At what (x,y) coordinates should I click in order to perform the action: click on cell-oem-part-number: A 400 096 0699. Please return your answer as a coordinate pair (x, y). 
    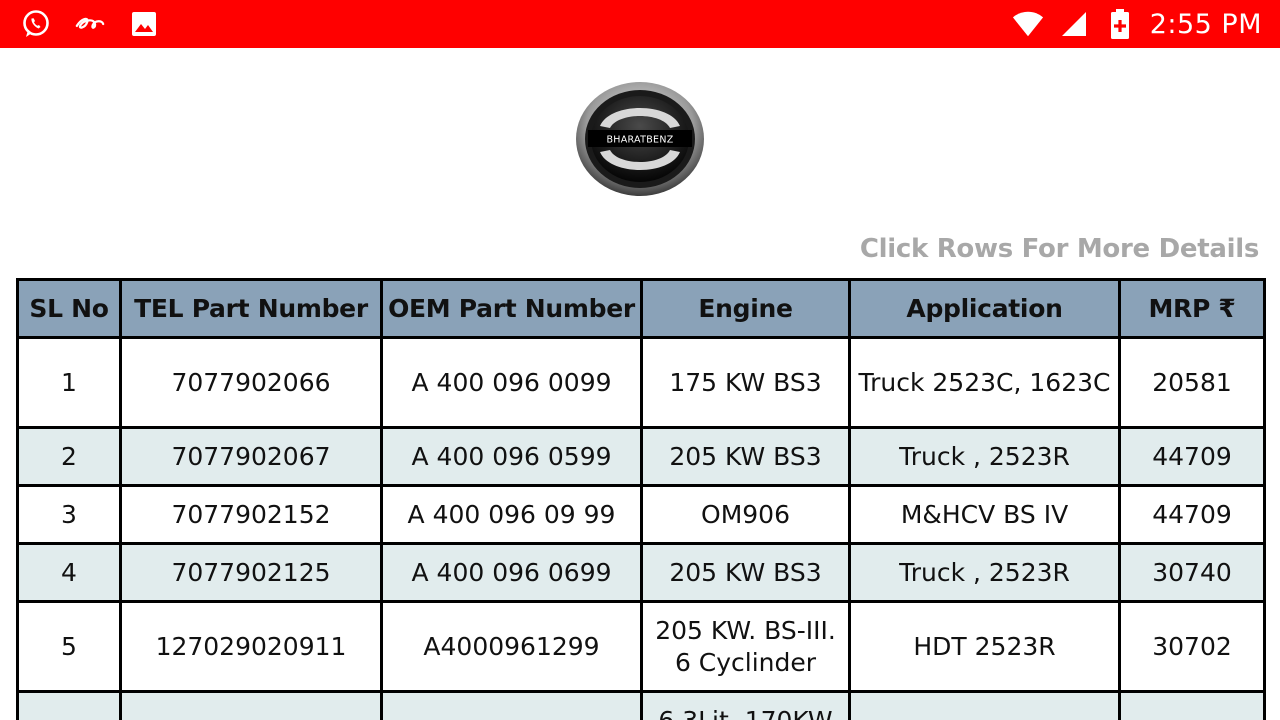
    Looking at the image, I should click on (511, 572).